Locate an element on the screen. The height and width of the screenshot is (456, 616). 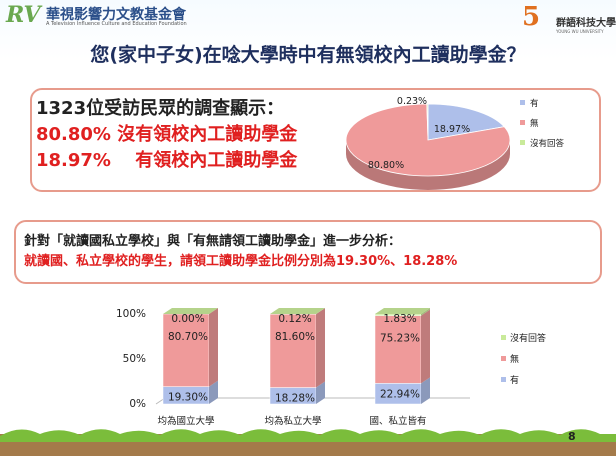
bar-3-label-1: 22.94% is located at coordinates (400, 394).